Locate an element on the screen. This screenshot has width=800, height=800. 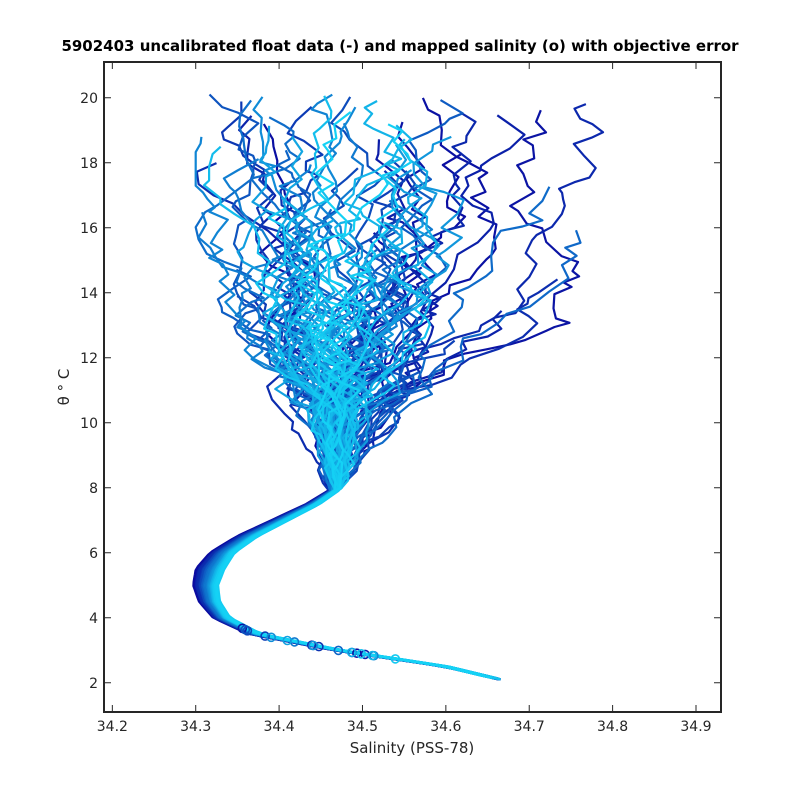
x-tick-label: 34.2 is located at coordinates (112, 727).